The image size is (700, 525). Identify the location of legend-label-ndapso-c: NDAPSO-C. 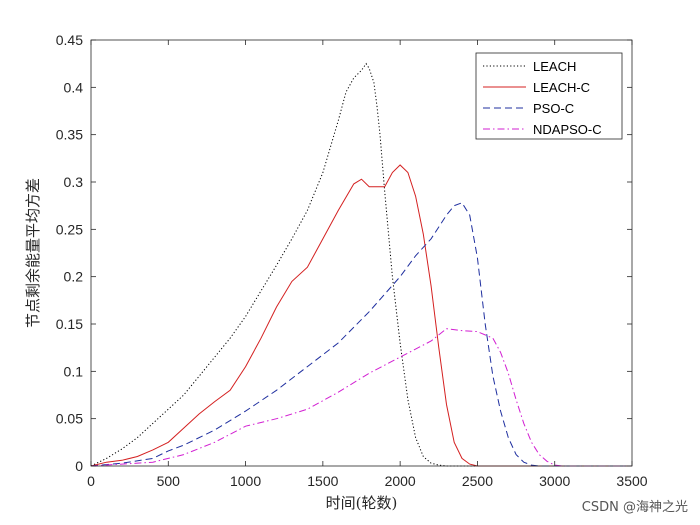
(567, 129).